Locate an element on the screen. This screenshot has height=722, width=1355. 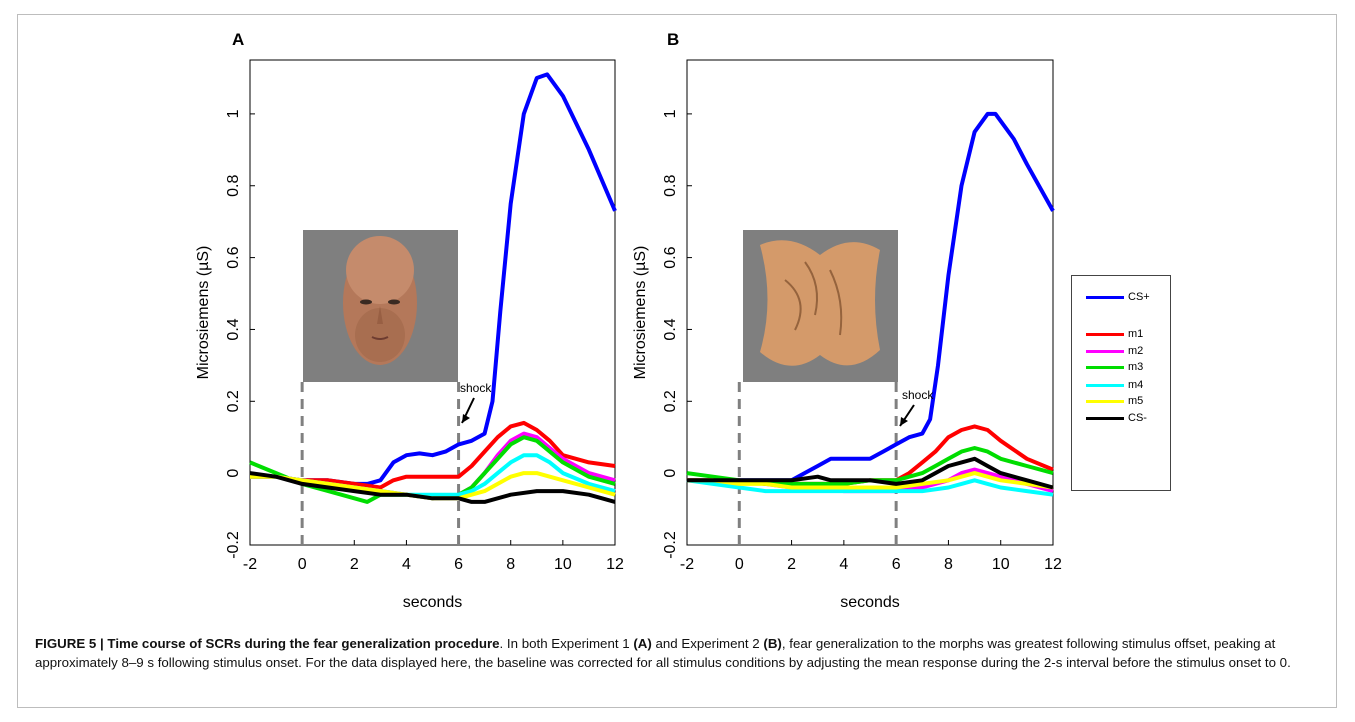
legend-label: CS- is located at coordinates (1137, 418).